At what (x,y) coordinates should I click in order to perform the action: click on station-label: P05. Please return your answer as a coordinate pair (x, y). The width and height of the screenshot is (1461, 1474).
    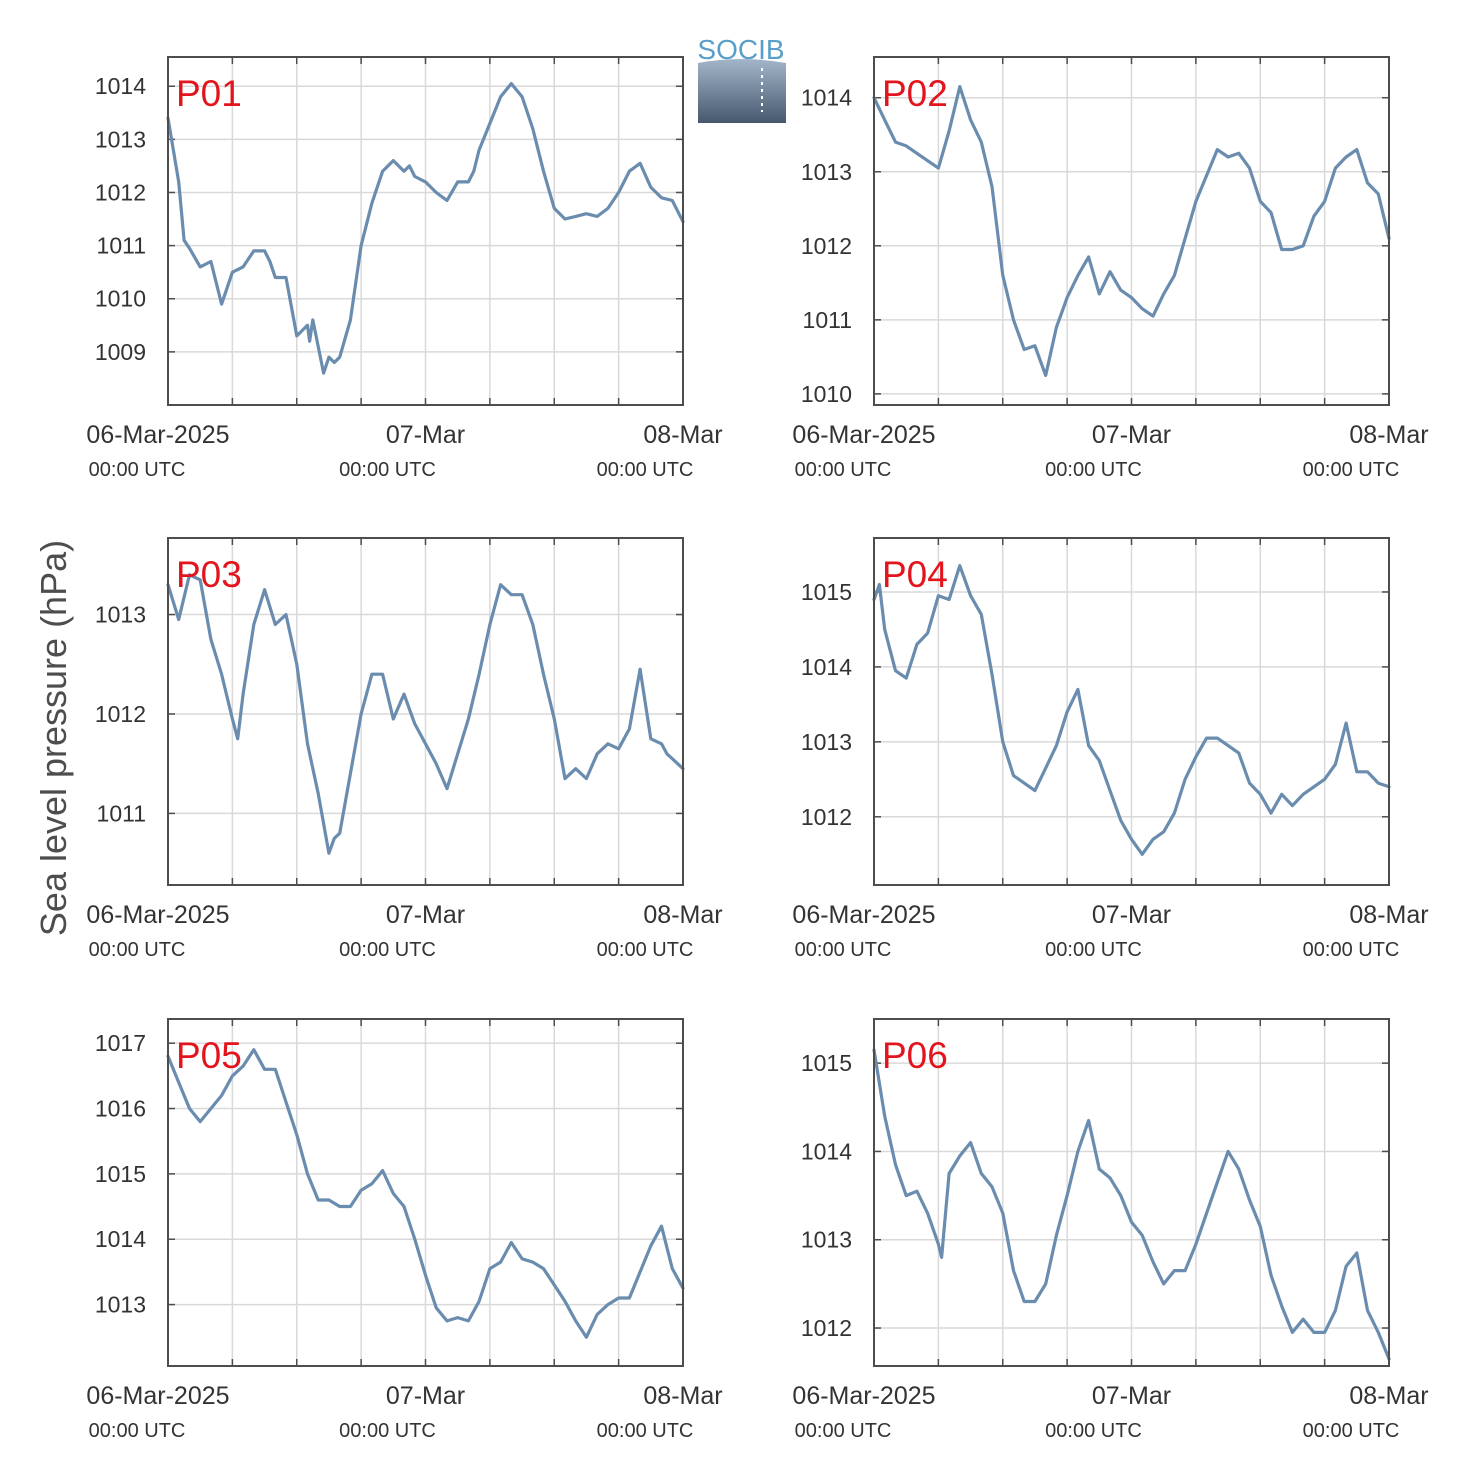
    Looking at the image, I should click on (209, 1055).